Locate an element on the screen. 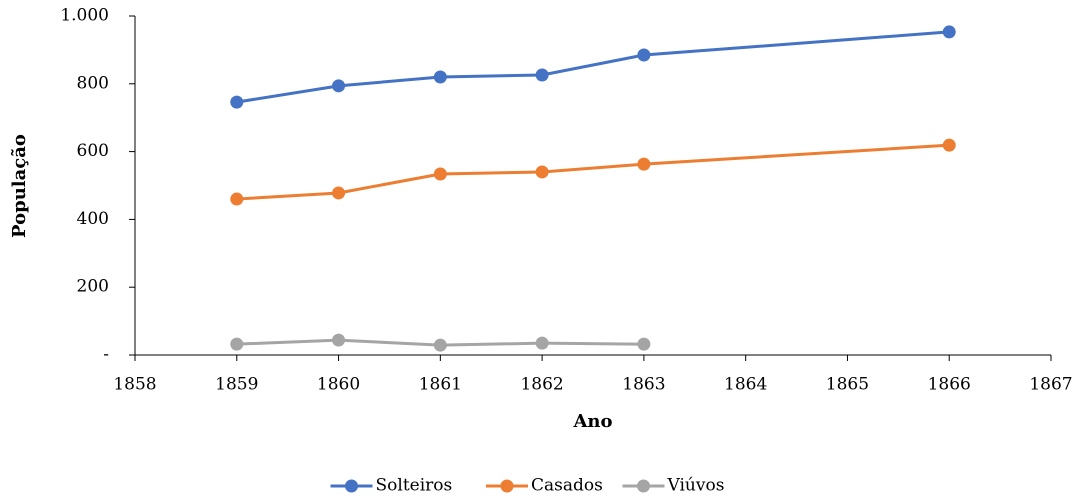 The image size is (1080, 500). legend-label: Casados is located at coordinates (567, 486).